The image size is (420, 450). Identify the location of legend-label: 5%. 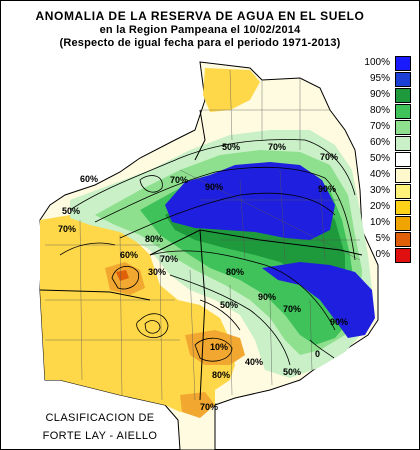
(382, 238).